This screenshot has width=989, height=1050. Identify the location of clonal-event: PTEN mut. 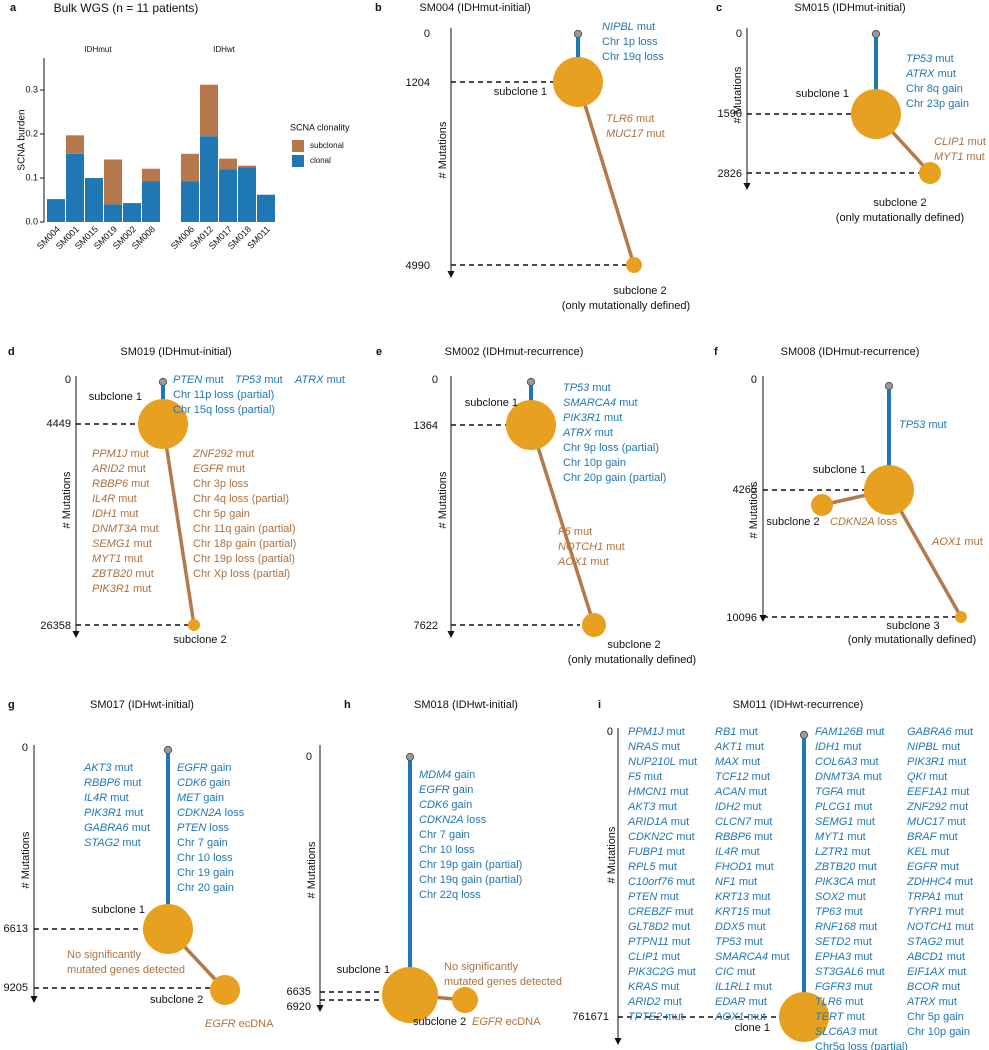
(198, 380).